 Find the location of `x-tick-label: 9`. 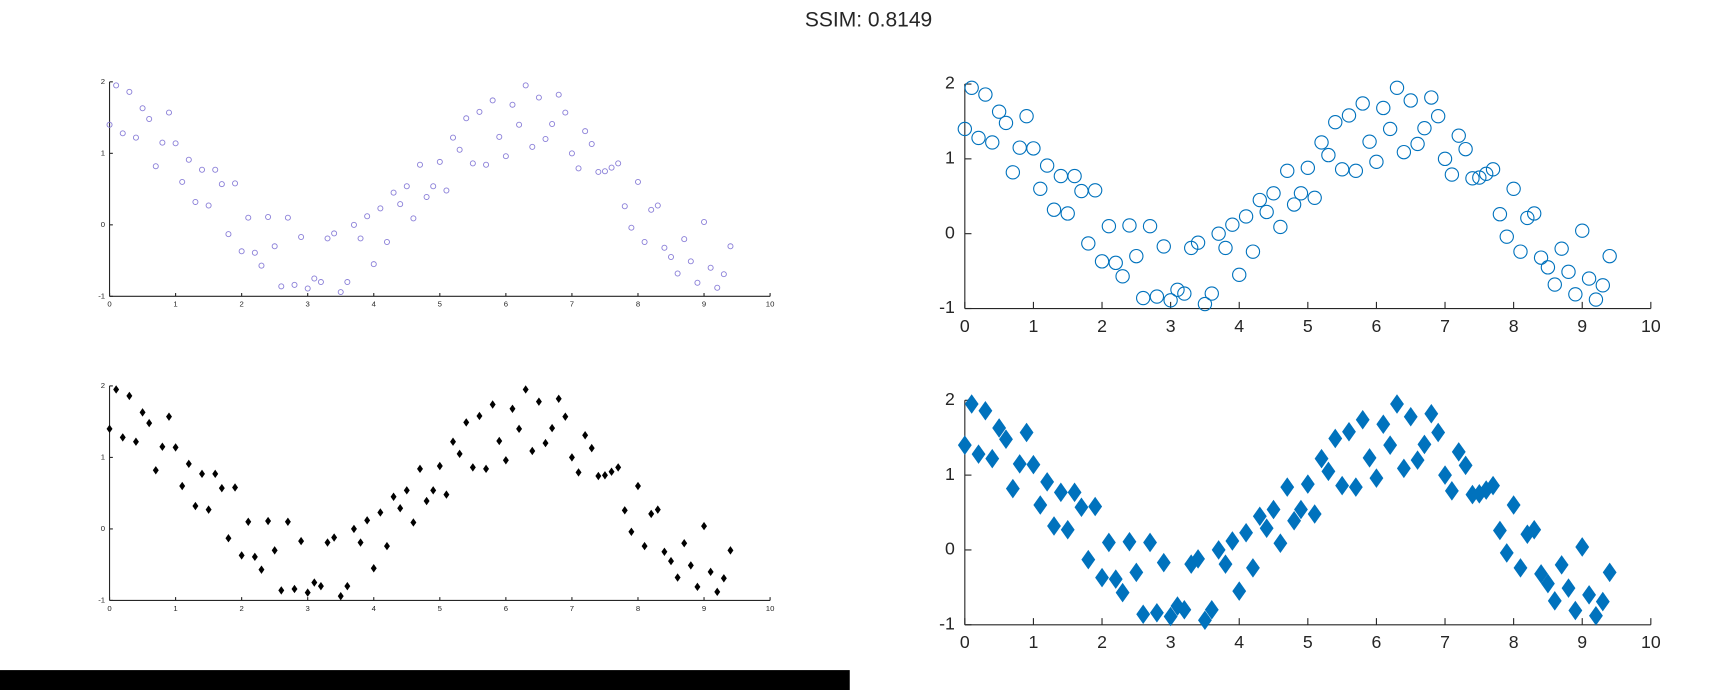

x-tick-label: 9 is located at coordinates (1582, 326).